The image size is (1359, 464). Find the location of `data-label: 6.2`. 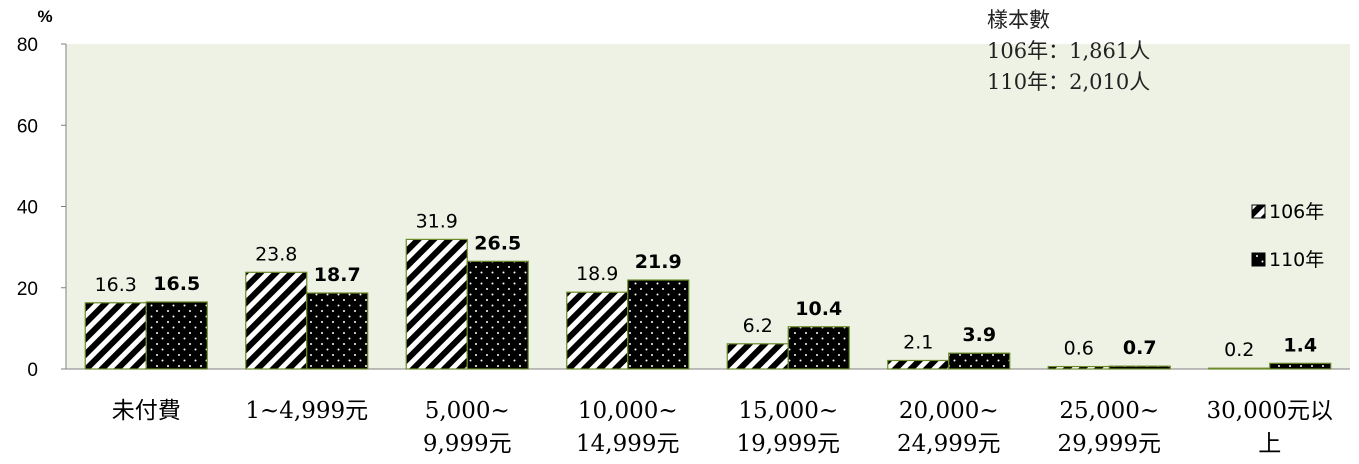

data-label: 6.2 is located at coordinates (758, 326).